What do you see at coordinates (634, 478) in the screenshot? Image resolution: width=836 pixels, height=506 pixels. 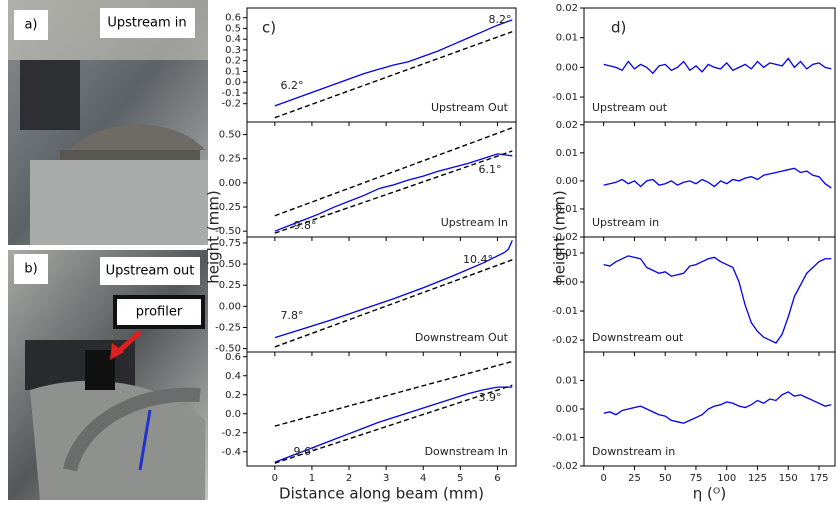 I see `x-tick-label: 25` at bounding box center [634, 478].